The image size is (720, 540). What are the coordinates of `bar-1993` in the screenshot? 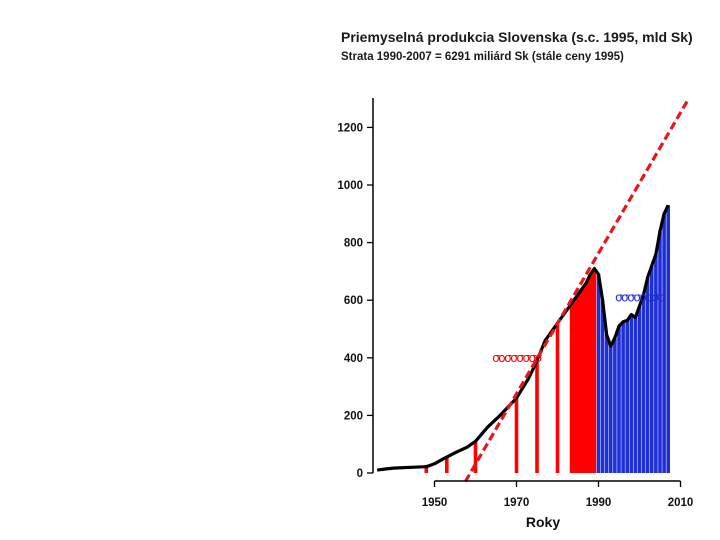 It's located at (611, 409).